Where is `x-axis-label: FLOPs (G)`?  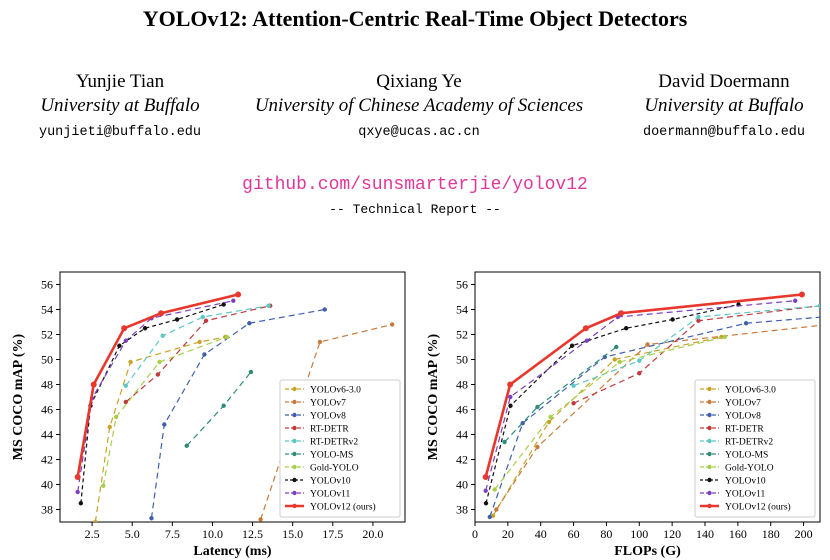 x-axis-label: FLOPs (G) is located at coordinates (647, 551).